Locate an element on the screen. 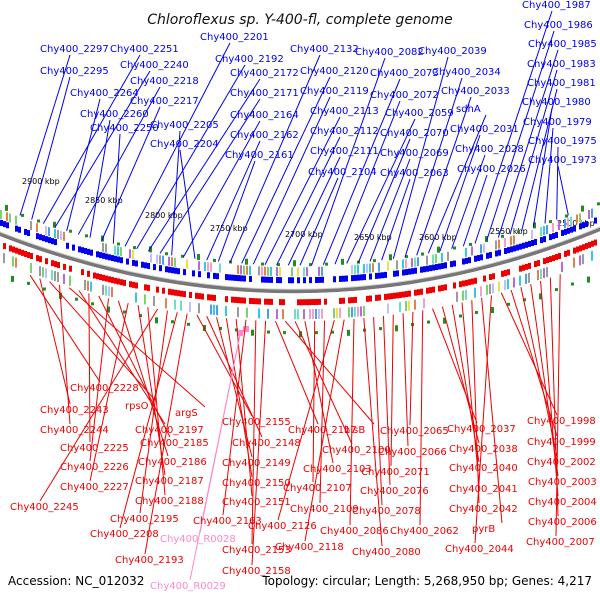 This screenshot has height=600, width=600. reverse-gene-label: Chy400_2006 is located at coordinates (562, 522).